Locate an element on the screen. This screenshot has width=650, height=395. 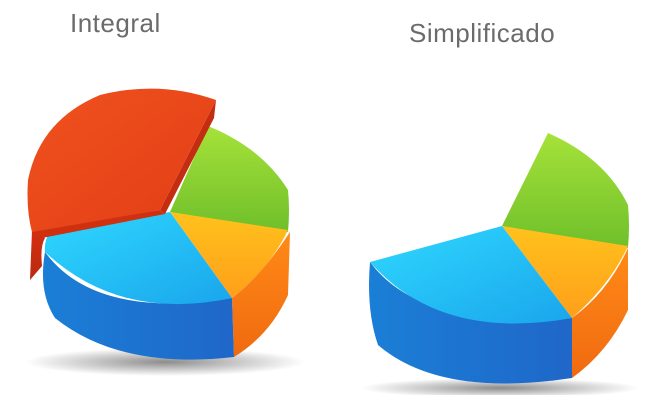
slice-simplificado-blue-side is located at coordinates (470, 323).